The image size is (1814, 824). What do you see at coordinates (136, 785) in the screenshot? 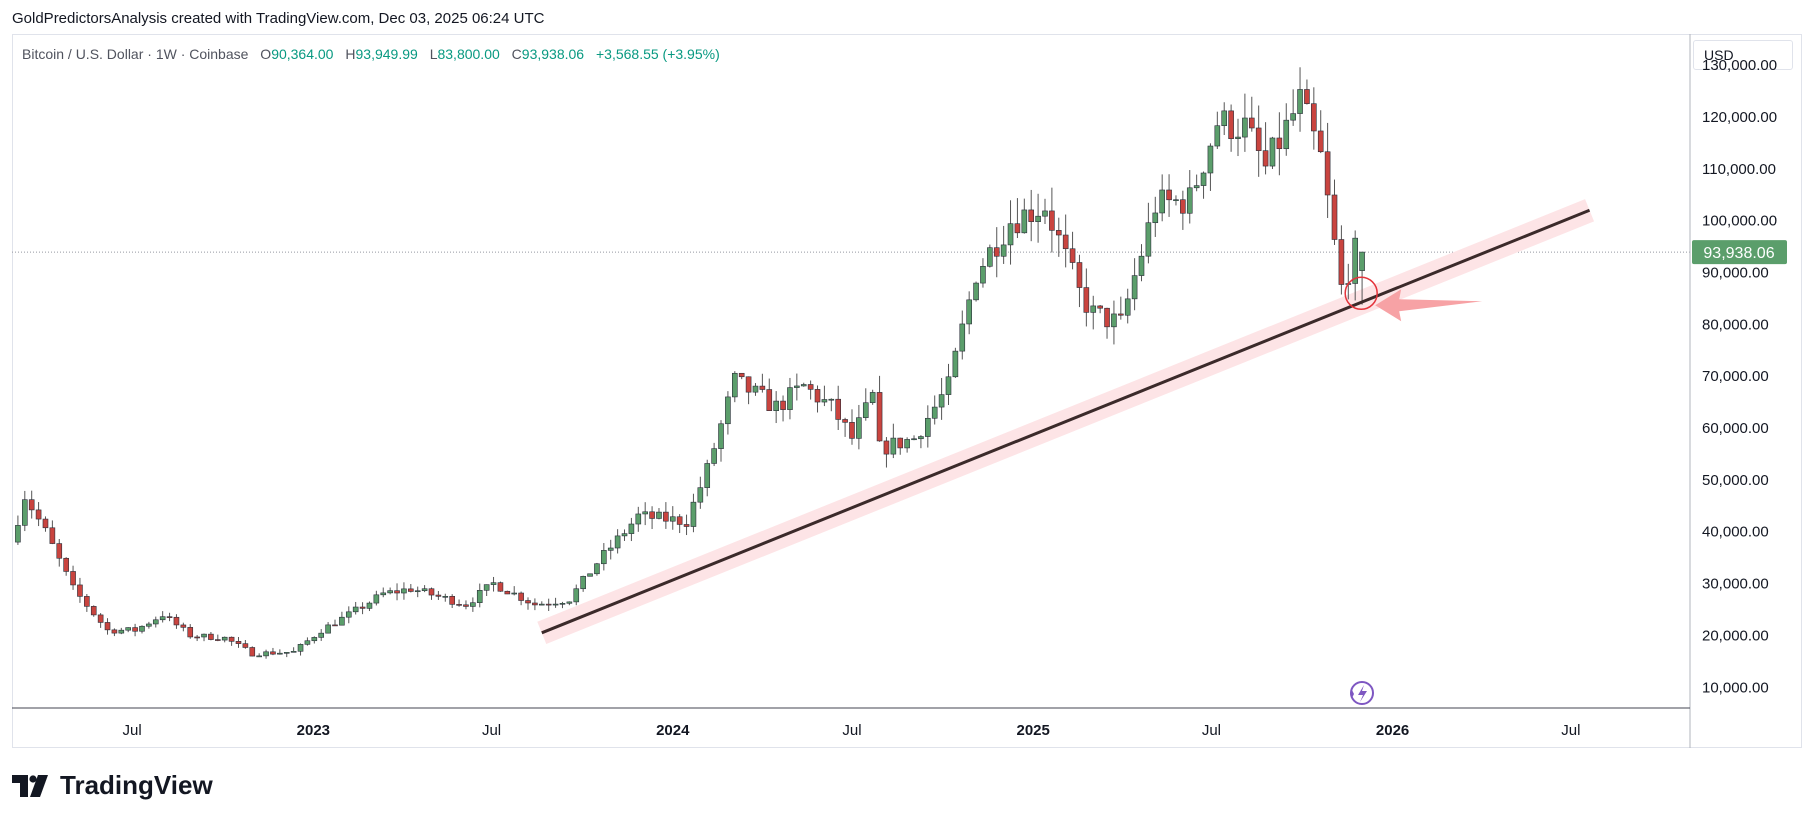
I see `tradingview-logo-text: TradingView` at bounding box center [136, 785].